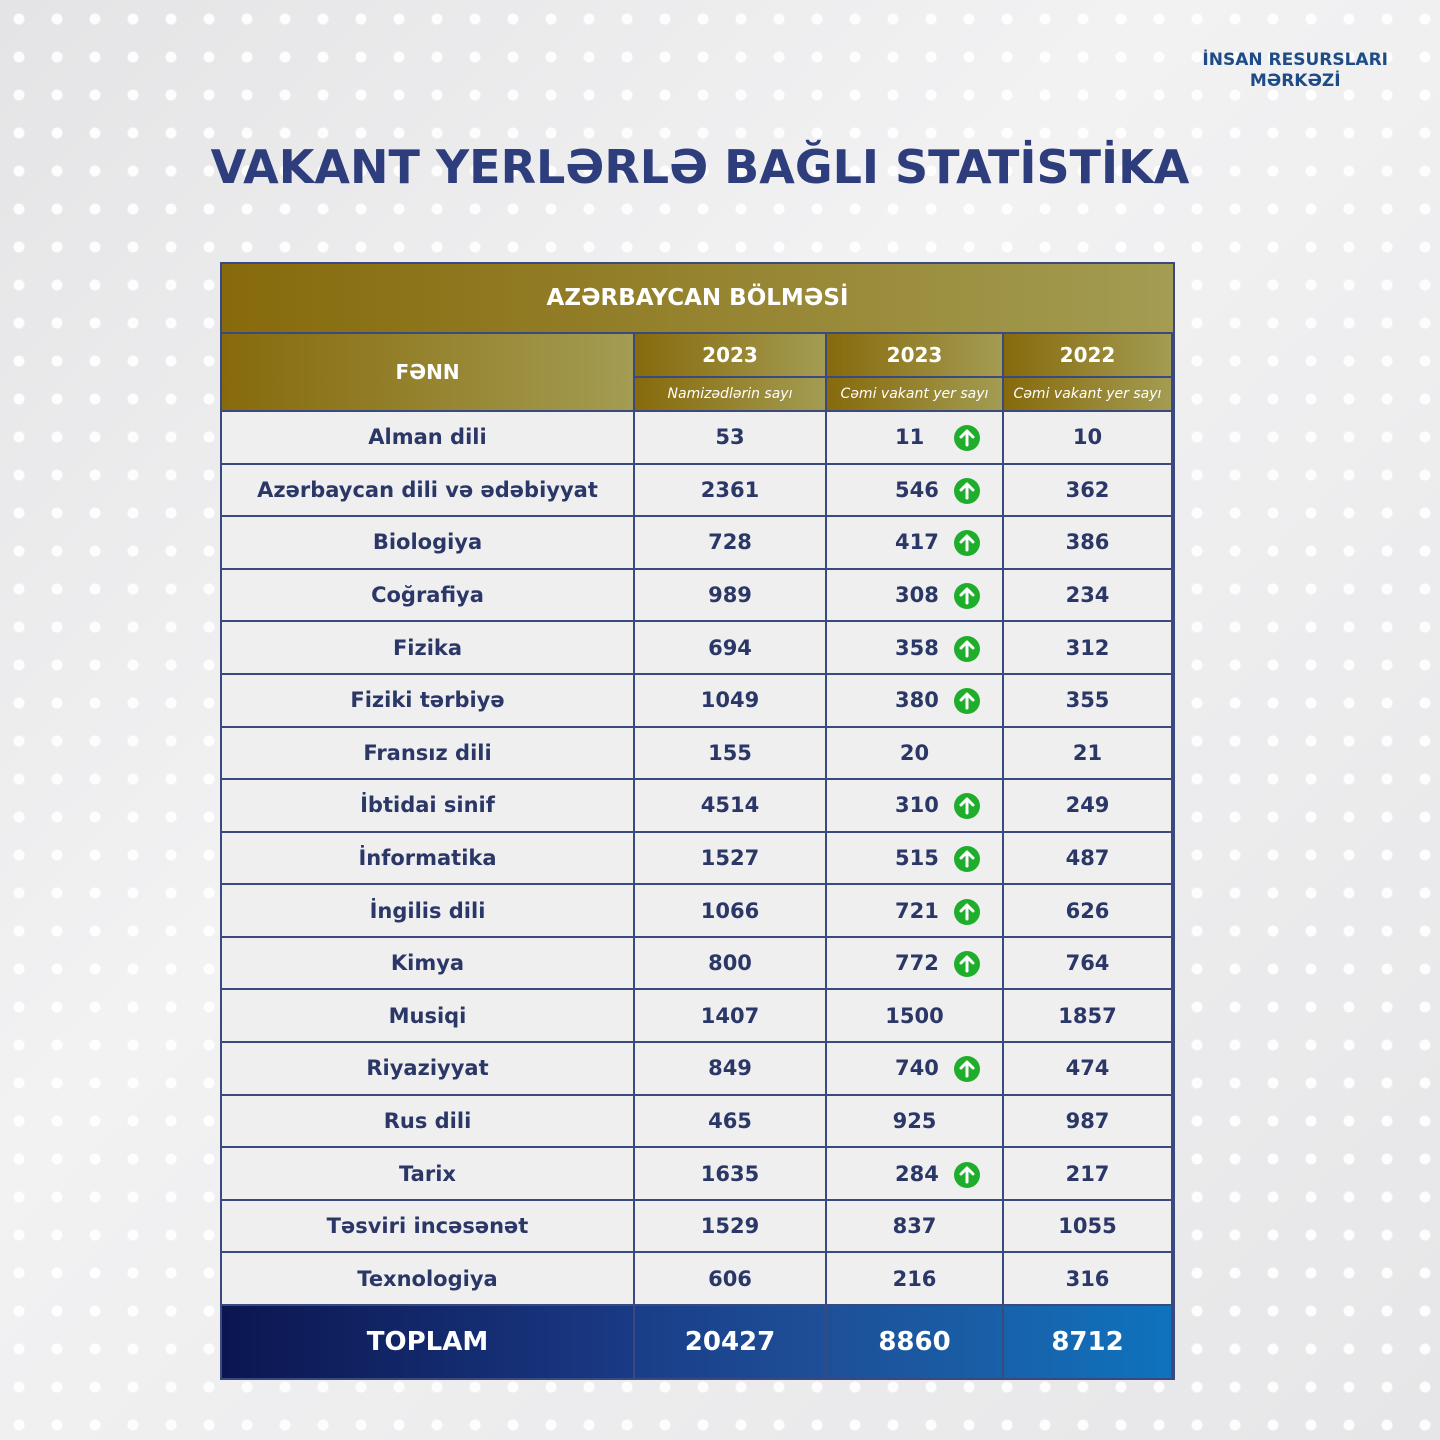  Describe the element at coordinates (915, 964) in the screenshot. I see `number-cell: 772` at that location.